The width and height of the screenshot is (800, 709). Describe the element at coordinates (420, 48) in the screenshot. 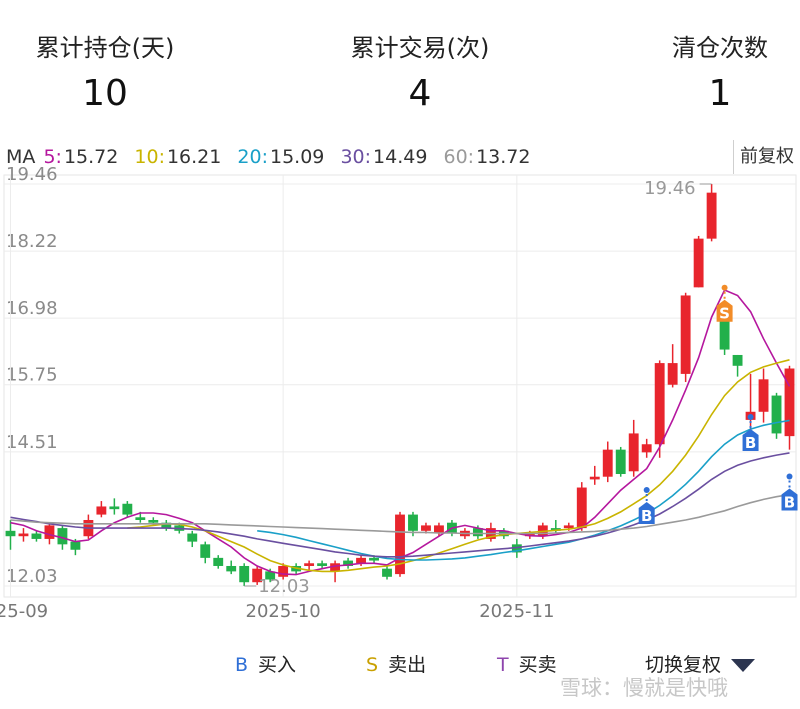

I see `stat-label: 累计交易(次)` at that location.